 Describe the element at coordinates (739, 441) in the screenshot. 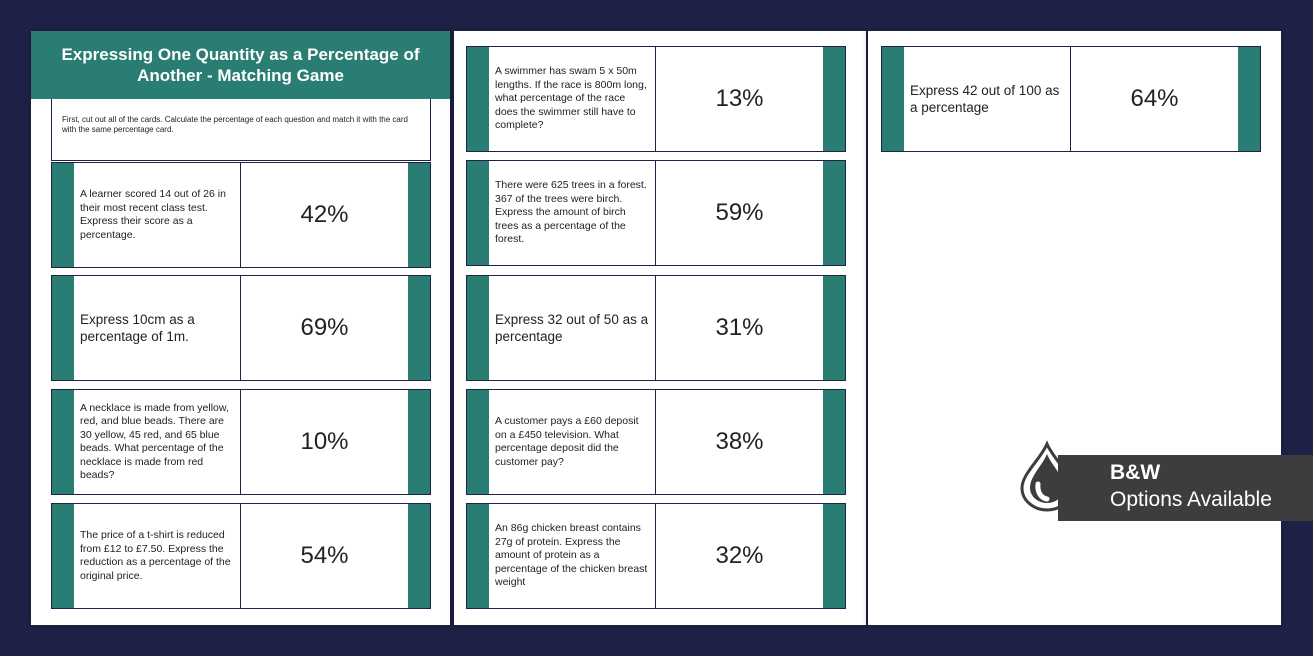

I see `card-answer: 38%` at that location.